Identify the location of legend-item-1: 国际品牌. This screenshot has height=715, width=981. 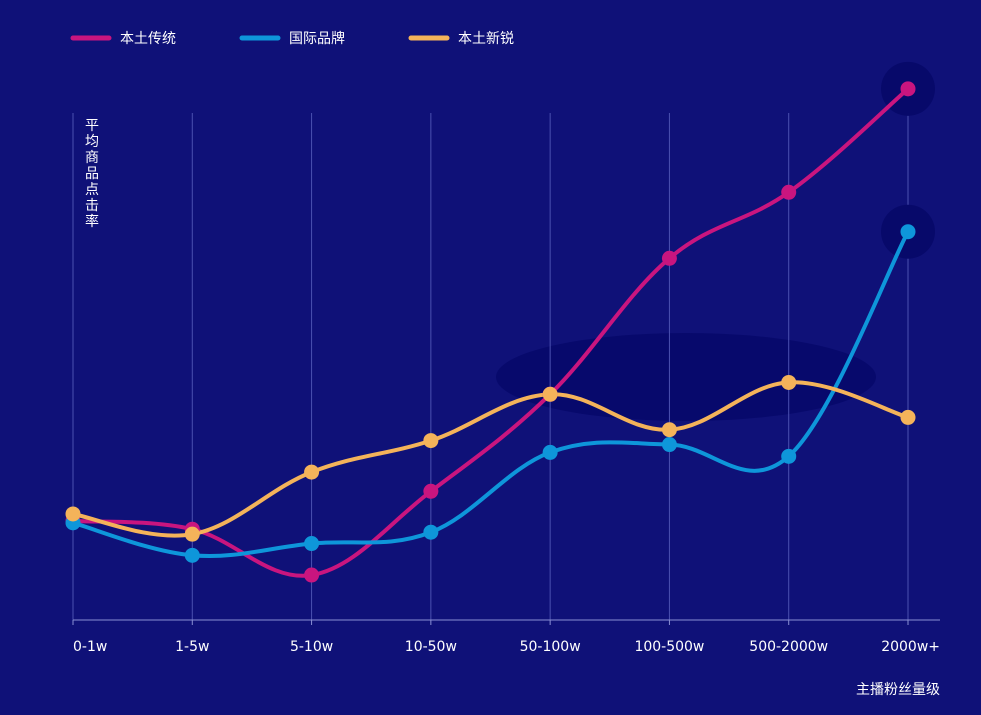
(292, 38).